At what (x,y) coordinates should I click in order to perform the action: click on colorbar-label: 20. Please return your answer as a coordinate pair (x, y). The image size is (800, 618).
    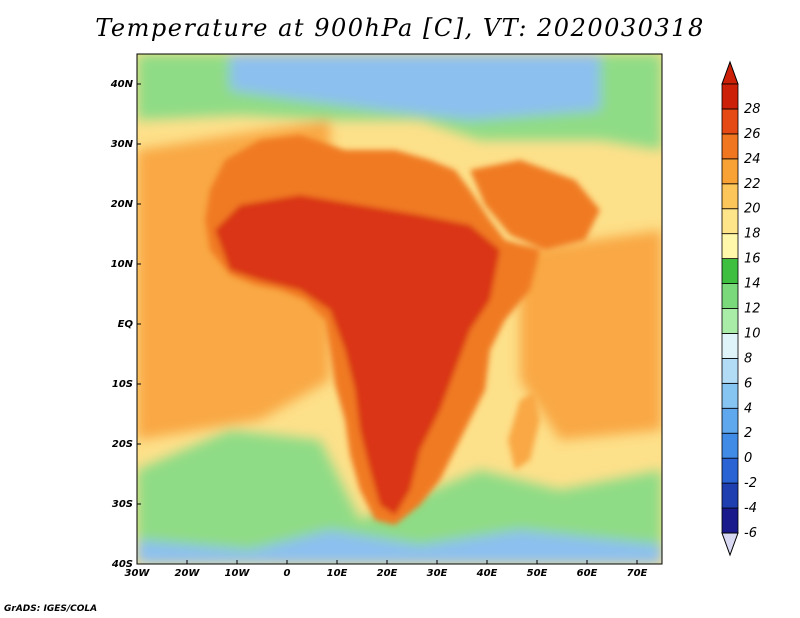
    Looking at the image, I should click on (752, 209).